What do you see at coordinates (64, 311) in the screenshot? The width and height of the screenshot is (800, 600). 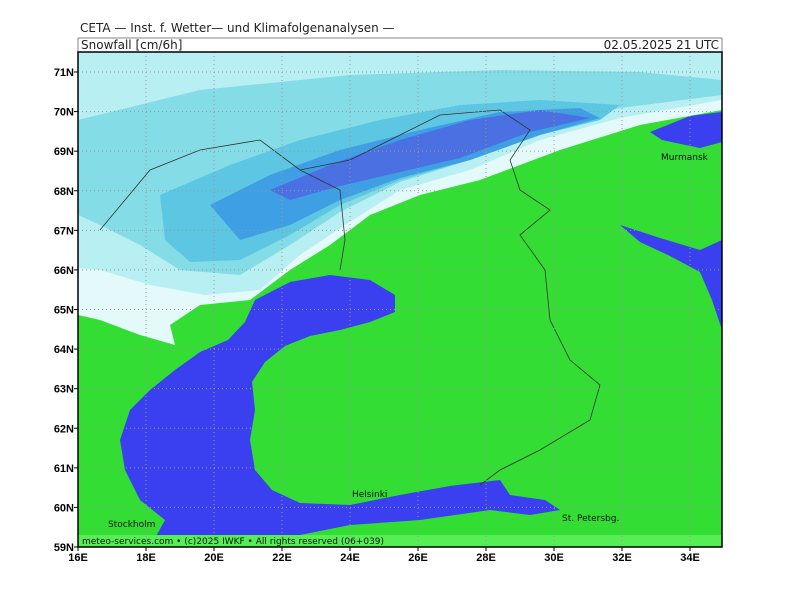 I see `lat-label: 65N` at bounding box center [64, 311].